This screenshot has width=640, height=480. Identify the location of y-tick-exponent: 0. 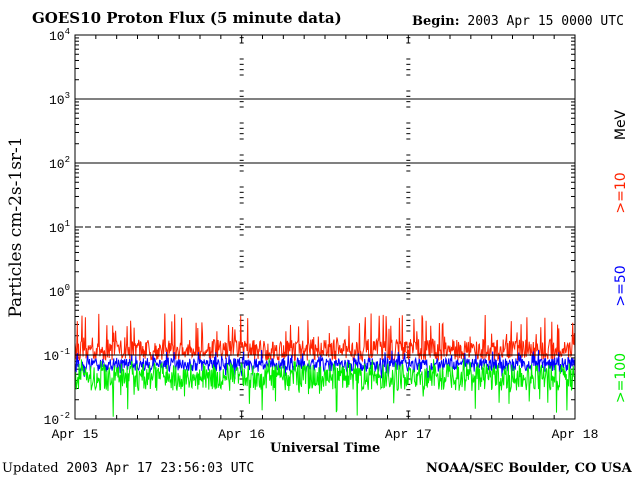
(67, 288).